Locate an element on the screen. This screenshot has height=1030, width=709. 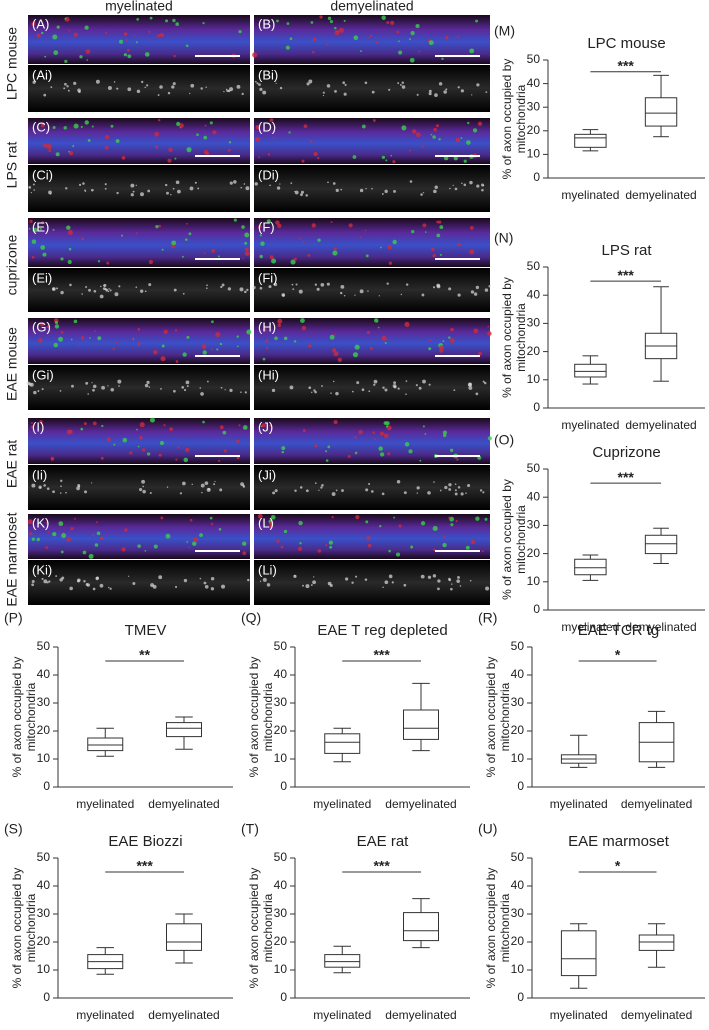
y-tick-label: 40 is located at coordinates (281, 885).